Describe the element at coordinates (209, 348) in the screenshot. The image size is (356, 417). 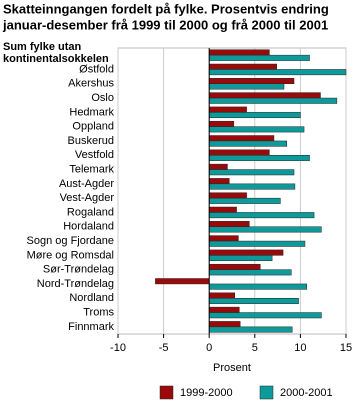
I see `x-tick-label: 0` at that location.